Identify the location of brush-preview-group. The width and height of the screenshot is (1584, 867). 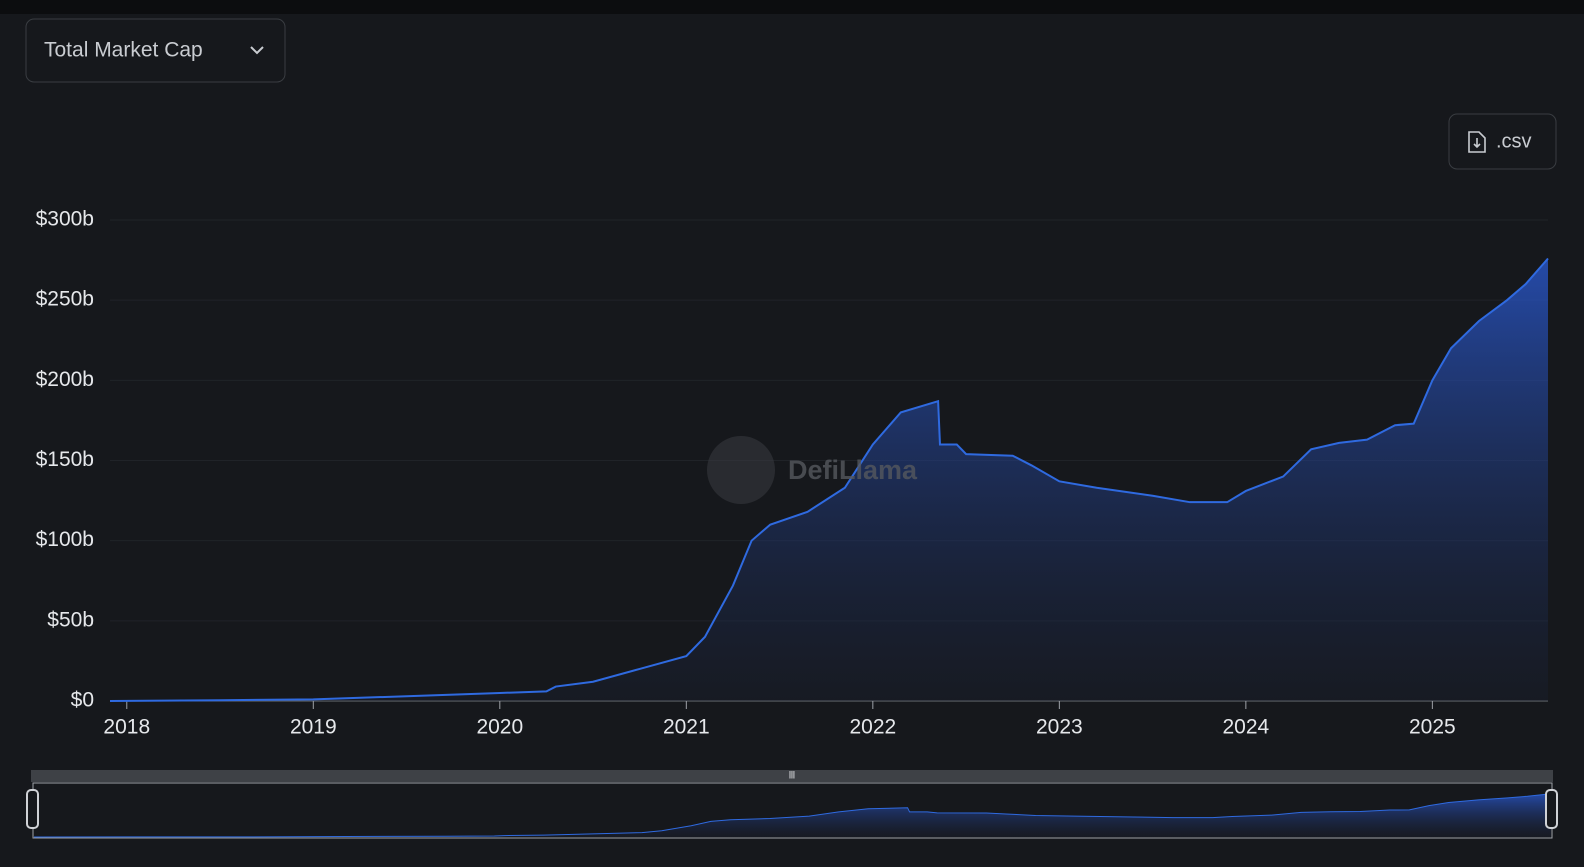
(792, 815).